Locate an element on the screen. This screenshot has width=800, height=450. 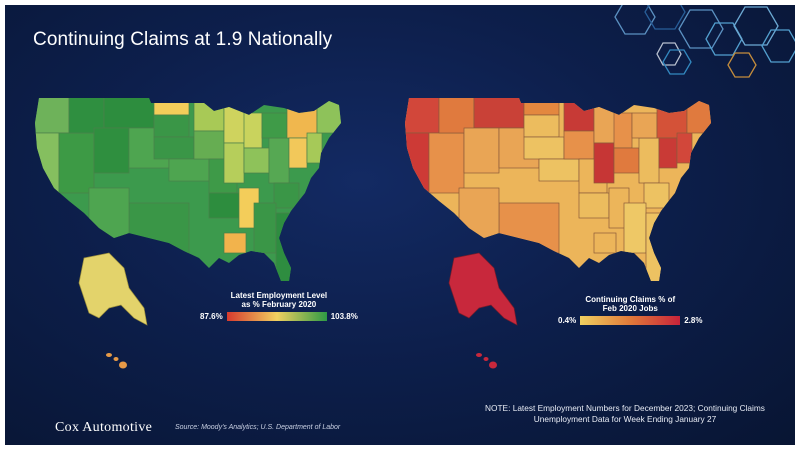
employment-legend-title-line1: Latest Employment Level is located at coordinates (279, 295).